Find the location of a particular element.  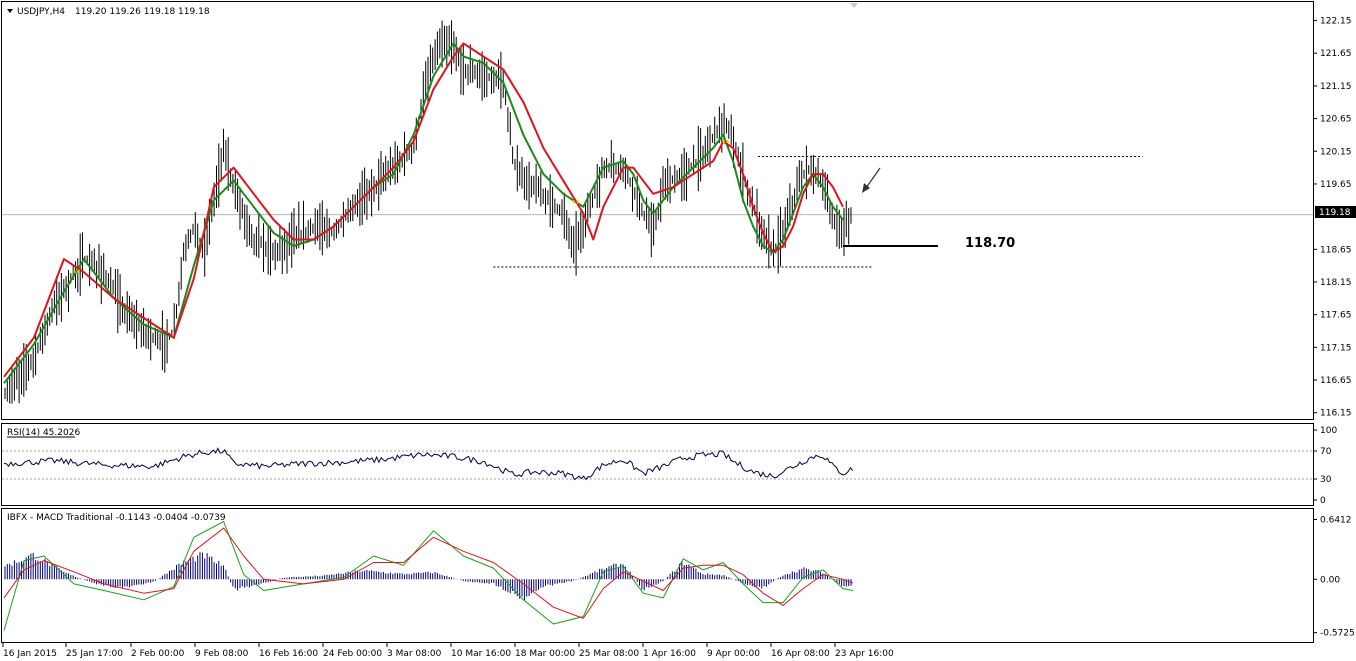

time-axis-label: 3 Mar 08:00 is located at coordinates (414, 654).